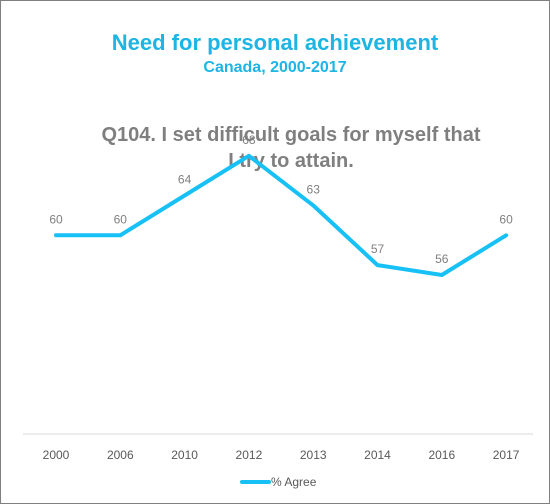 The image size is (550, 504). Describe the element at coordinates (441, 455) in the screenshot. I see `x-tick-2016: 2016` at that location.